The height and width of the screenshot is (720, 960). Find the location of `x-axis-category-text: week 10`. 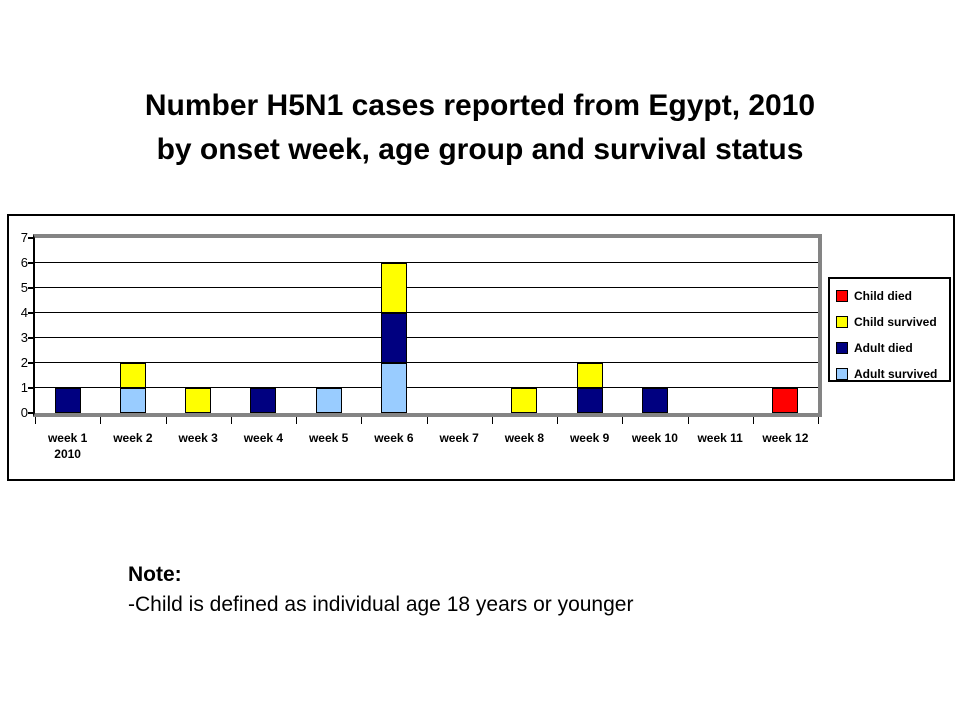

x-axis-category-text: week 10 is located at coordinates (654, 438).